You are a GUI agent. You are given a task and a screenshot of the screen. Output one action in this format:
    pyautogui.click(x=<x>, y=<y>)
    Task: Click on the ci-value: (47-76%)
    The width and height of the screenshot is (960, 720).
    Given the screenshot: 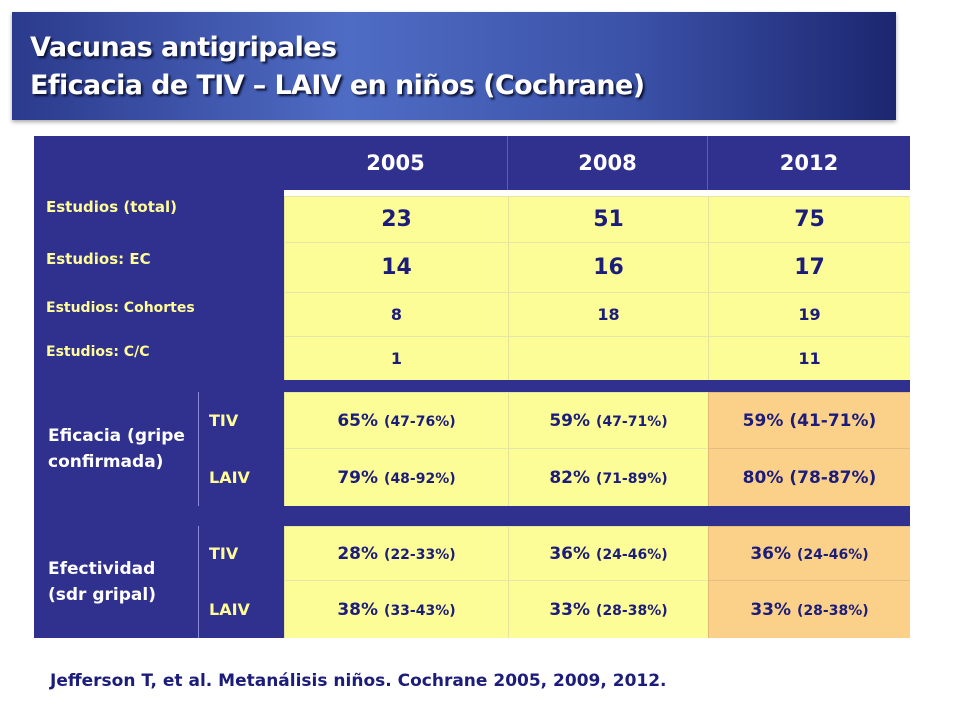 What is the action you would take?
    pyautogui.click(x=420, y=421)
    